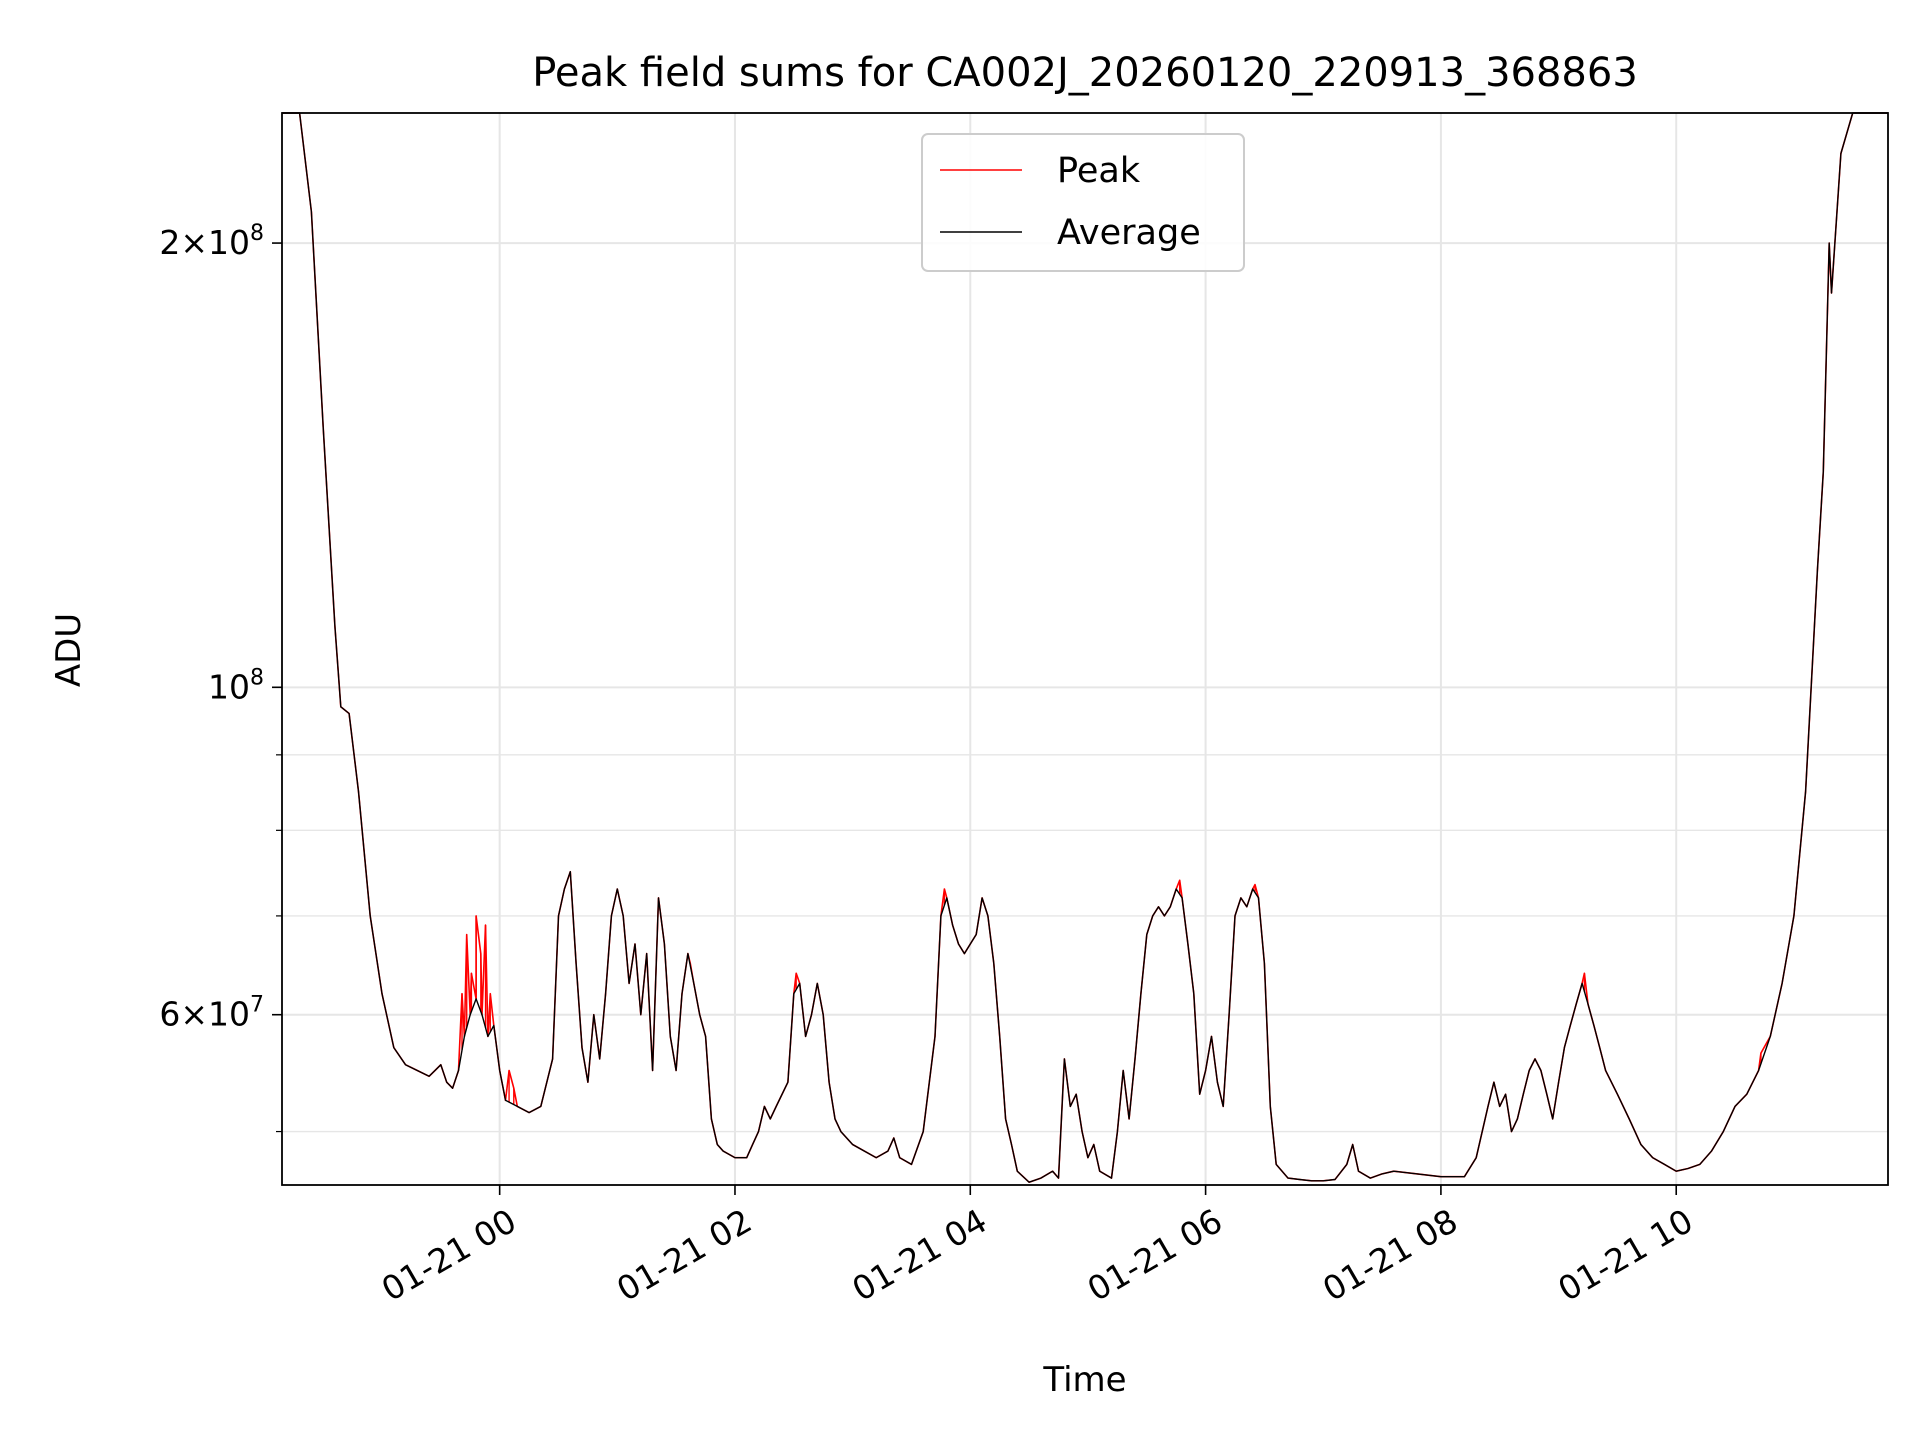  Describe the element at coordinates (1111, 992) in the screenshot. I see `peak-spikes` at that location.